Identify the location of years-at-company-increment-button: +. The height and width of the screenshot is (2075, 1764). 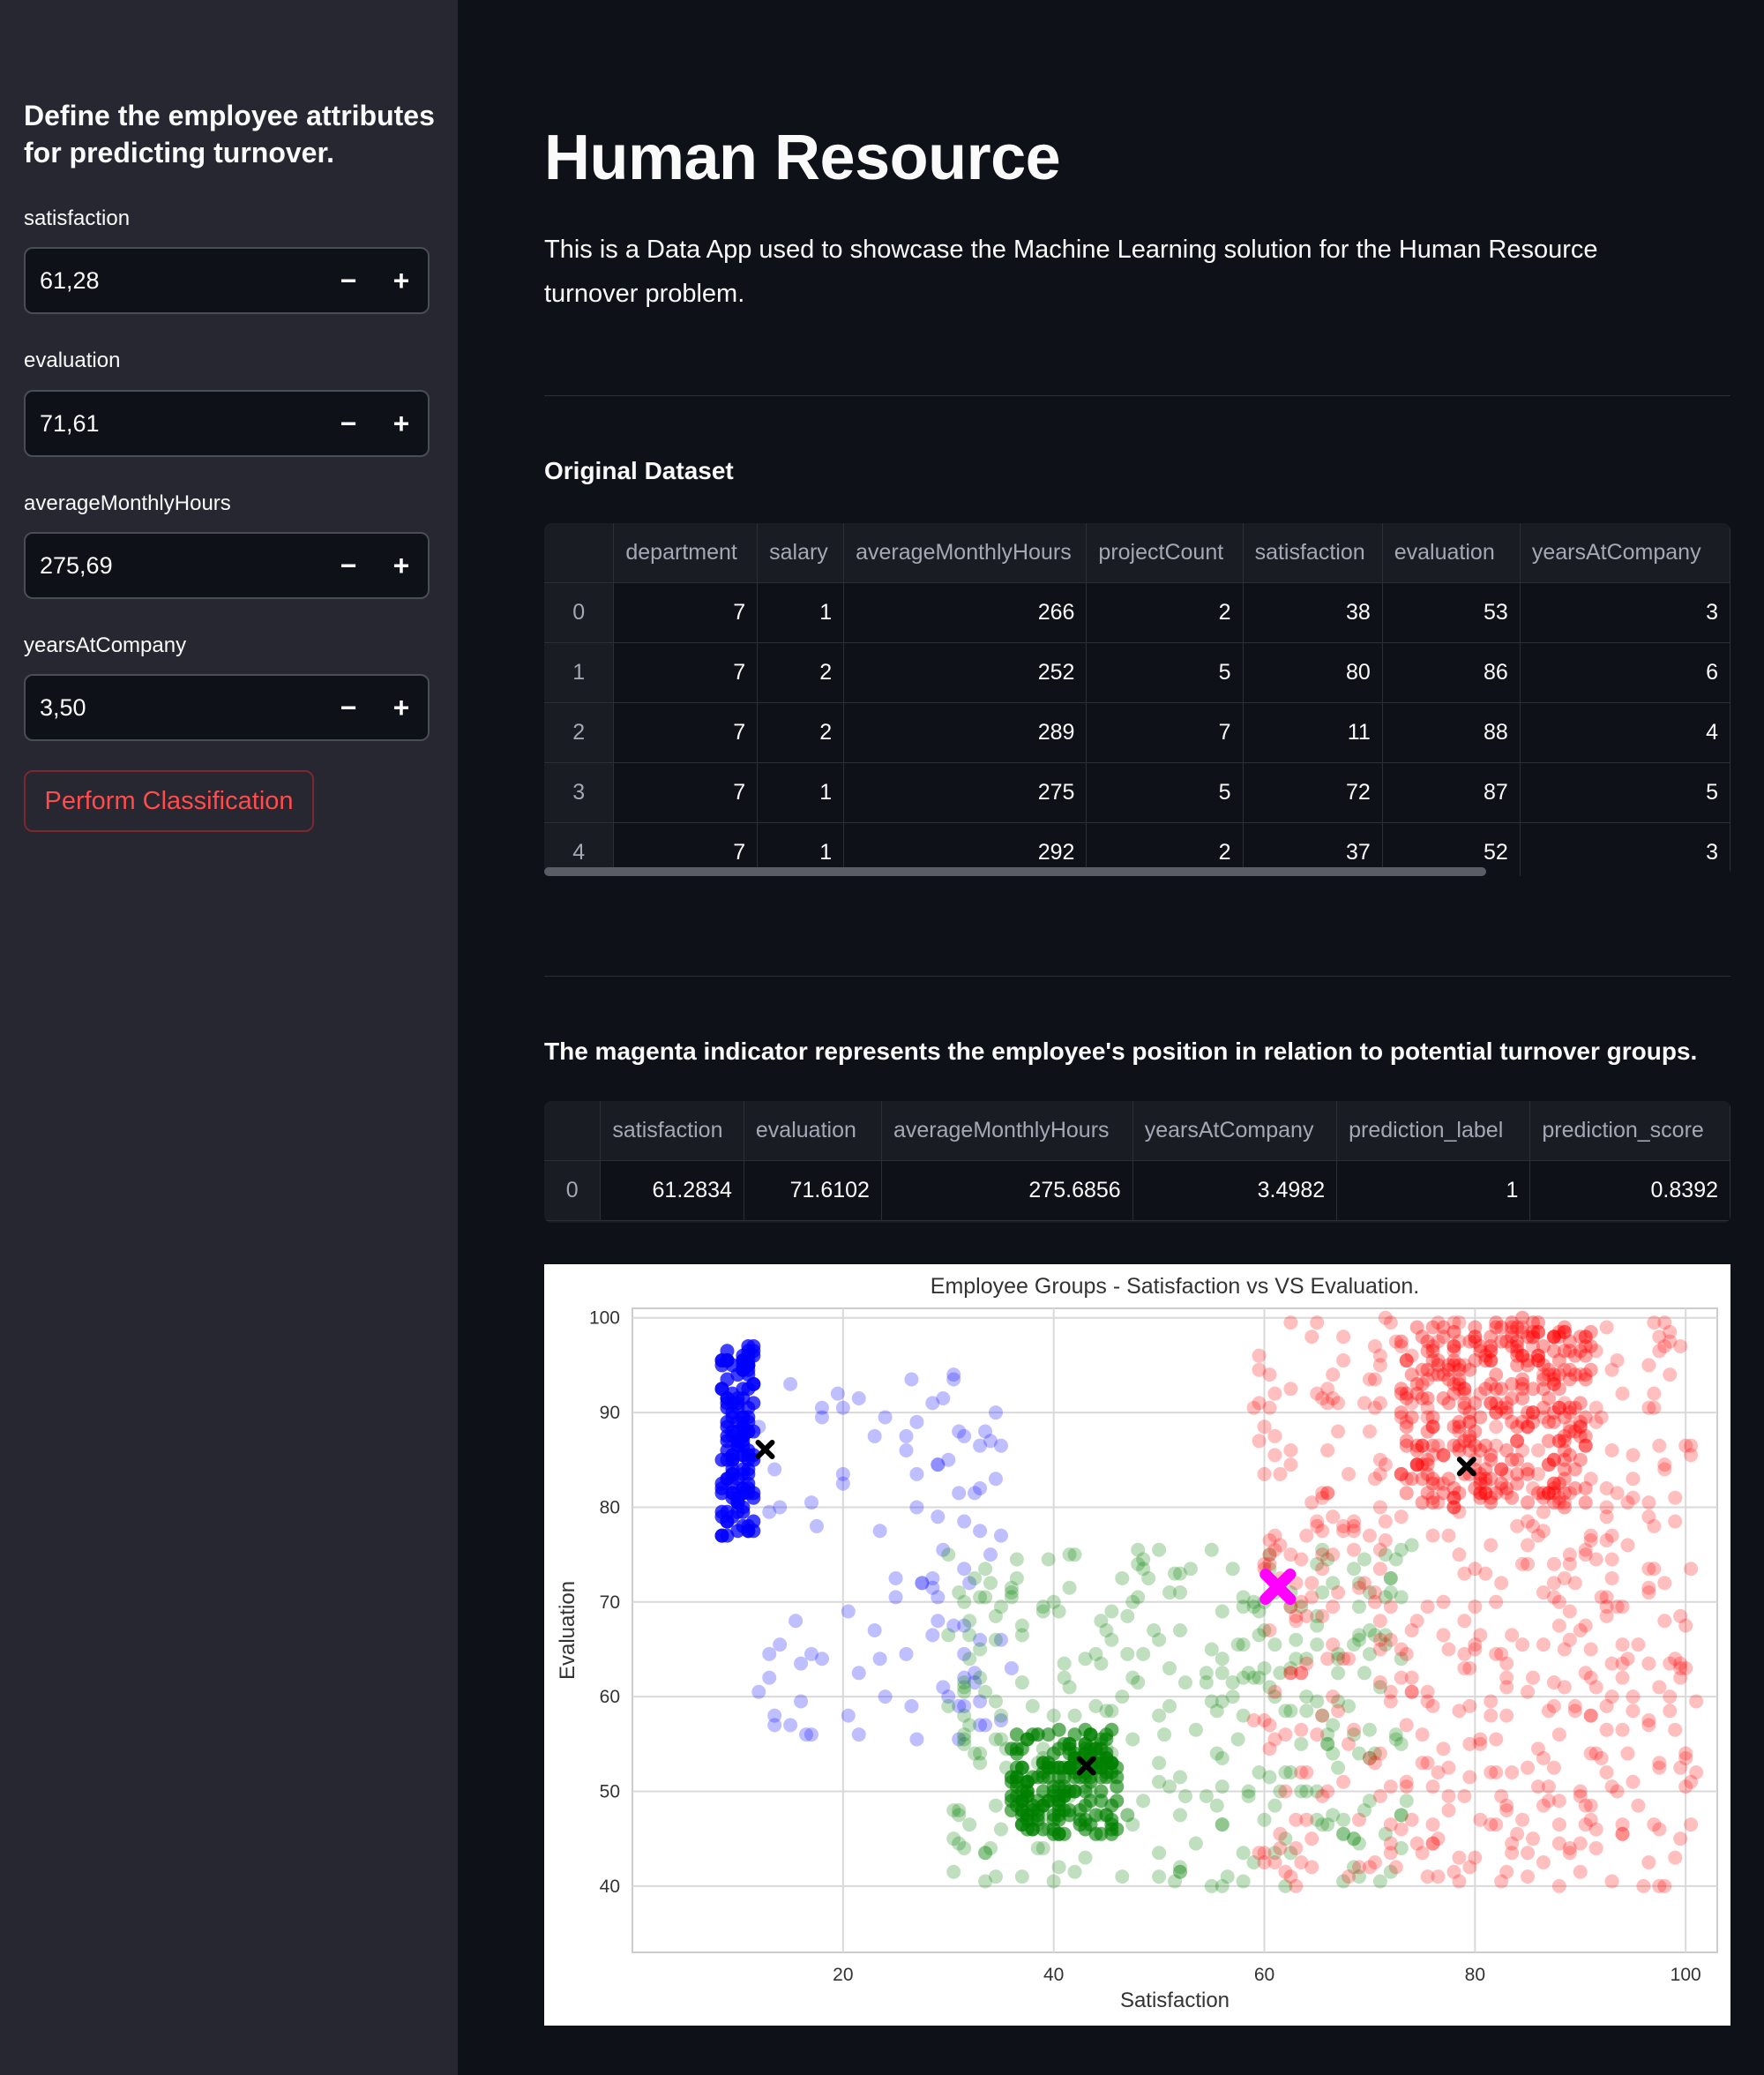
(401, 707).